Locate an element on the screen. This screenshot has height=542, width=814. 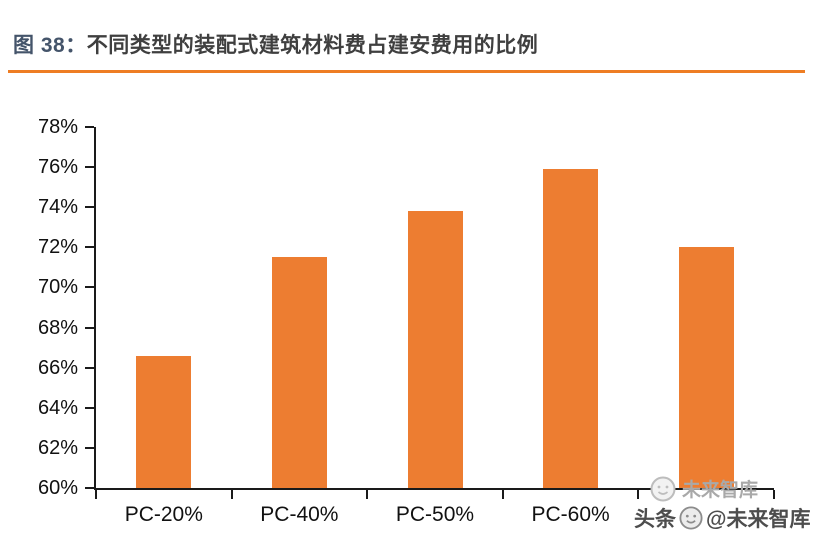
figure-title: 图 38：不同类型的装配式建筑材料费占建安费用的比例 is located at coordinates (275, 44).